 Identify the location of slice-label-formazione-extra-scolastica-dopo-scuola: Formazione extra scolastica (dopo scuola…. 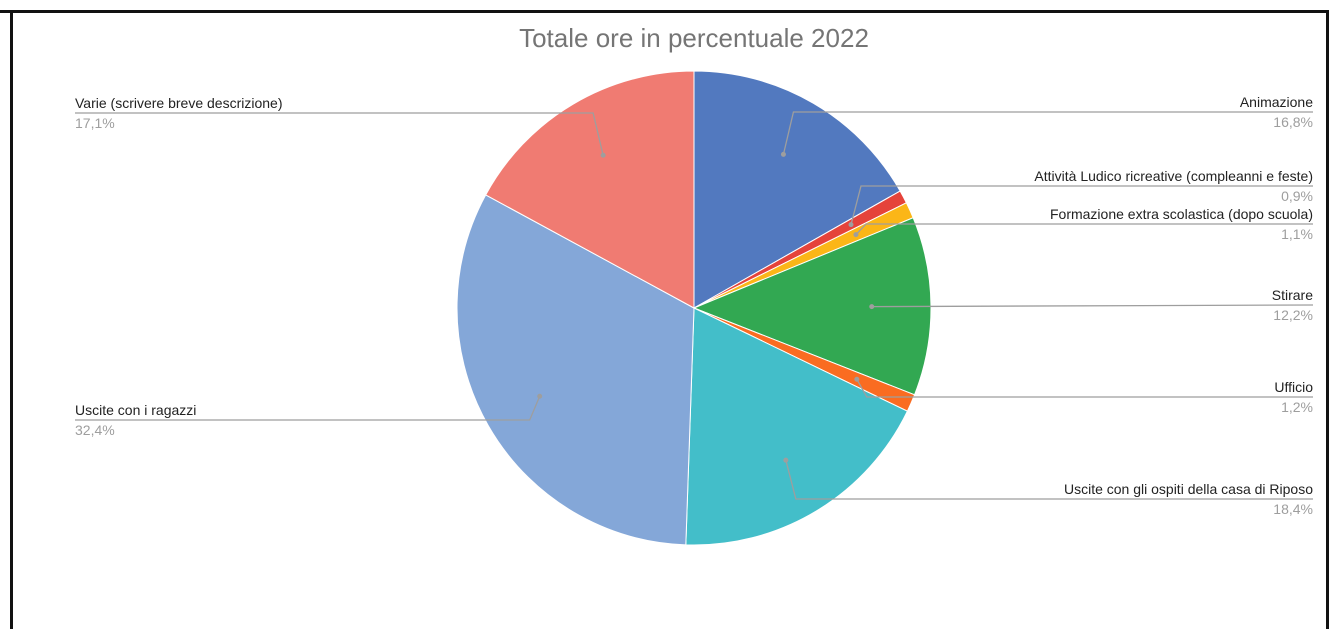
(1181, 214).